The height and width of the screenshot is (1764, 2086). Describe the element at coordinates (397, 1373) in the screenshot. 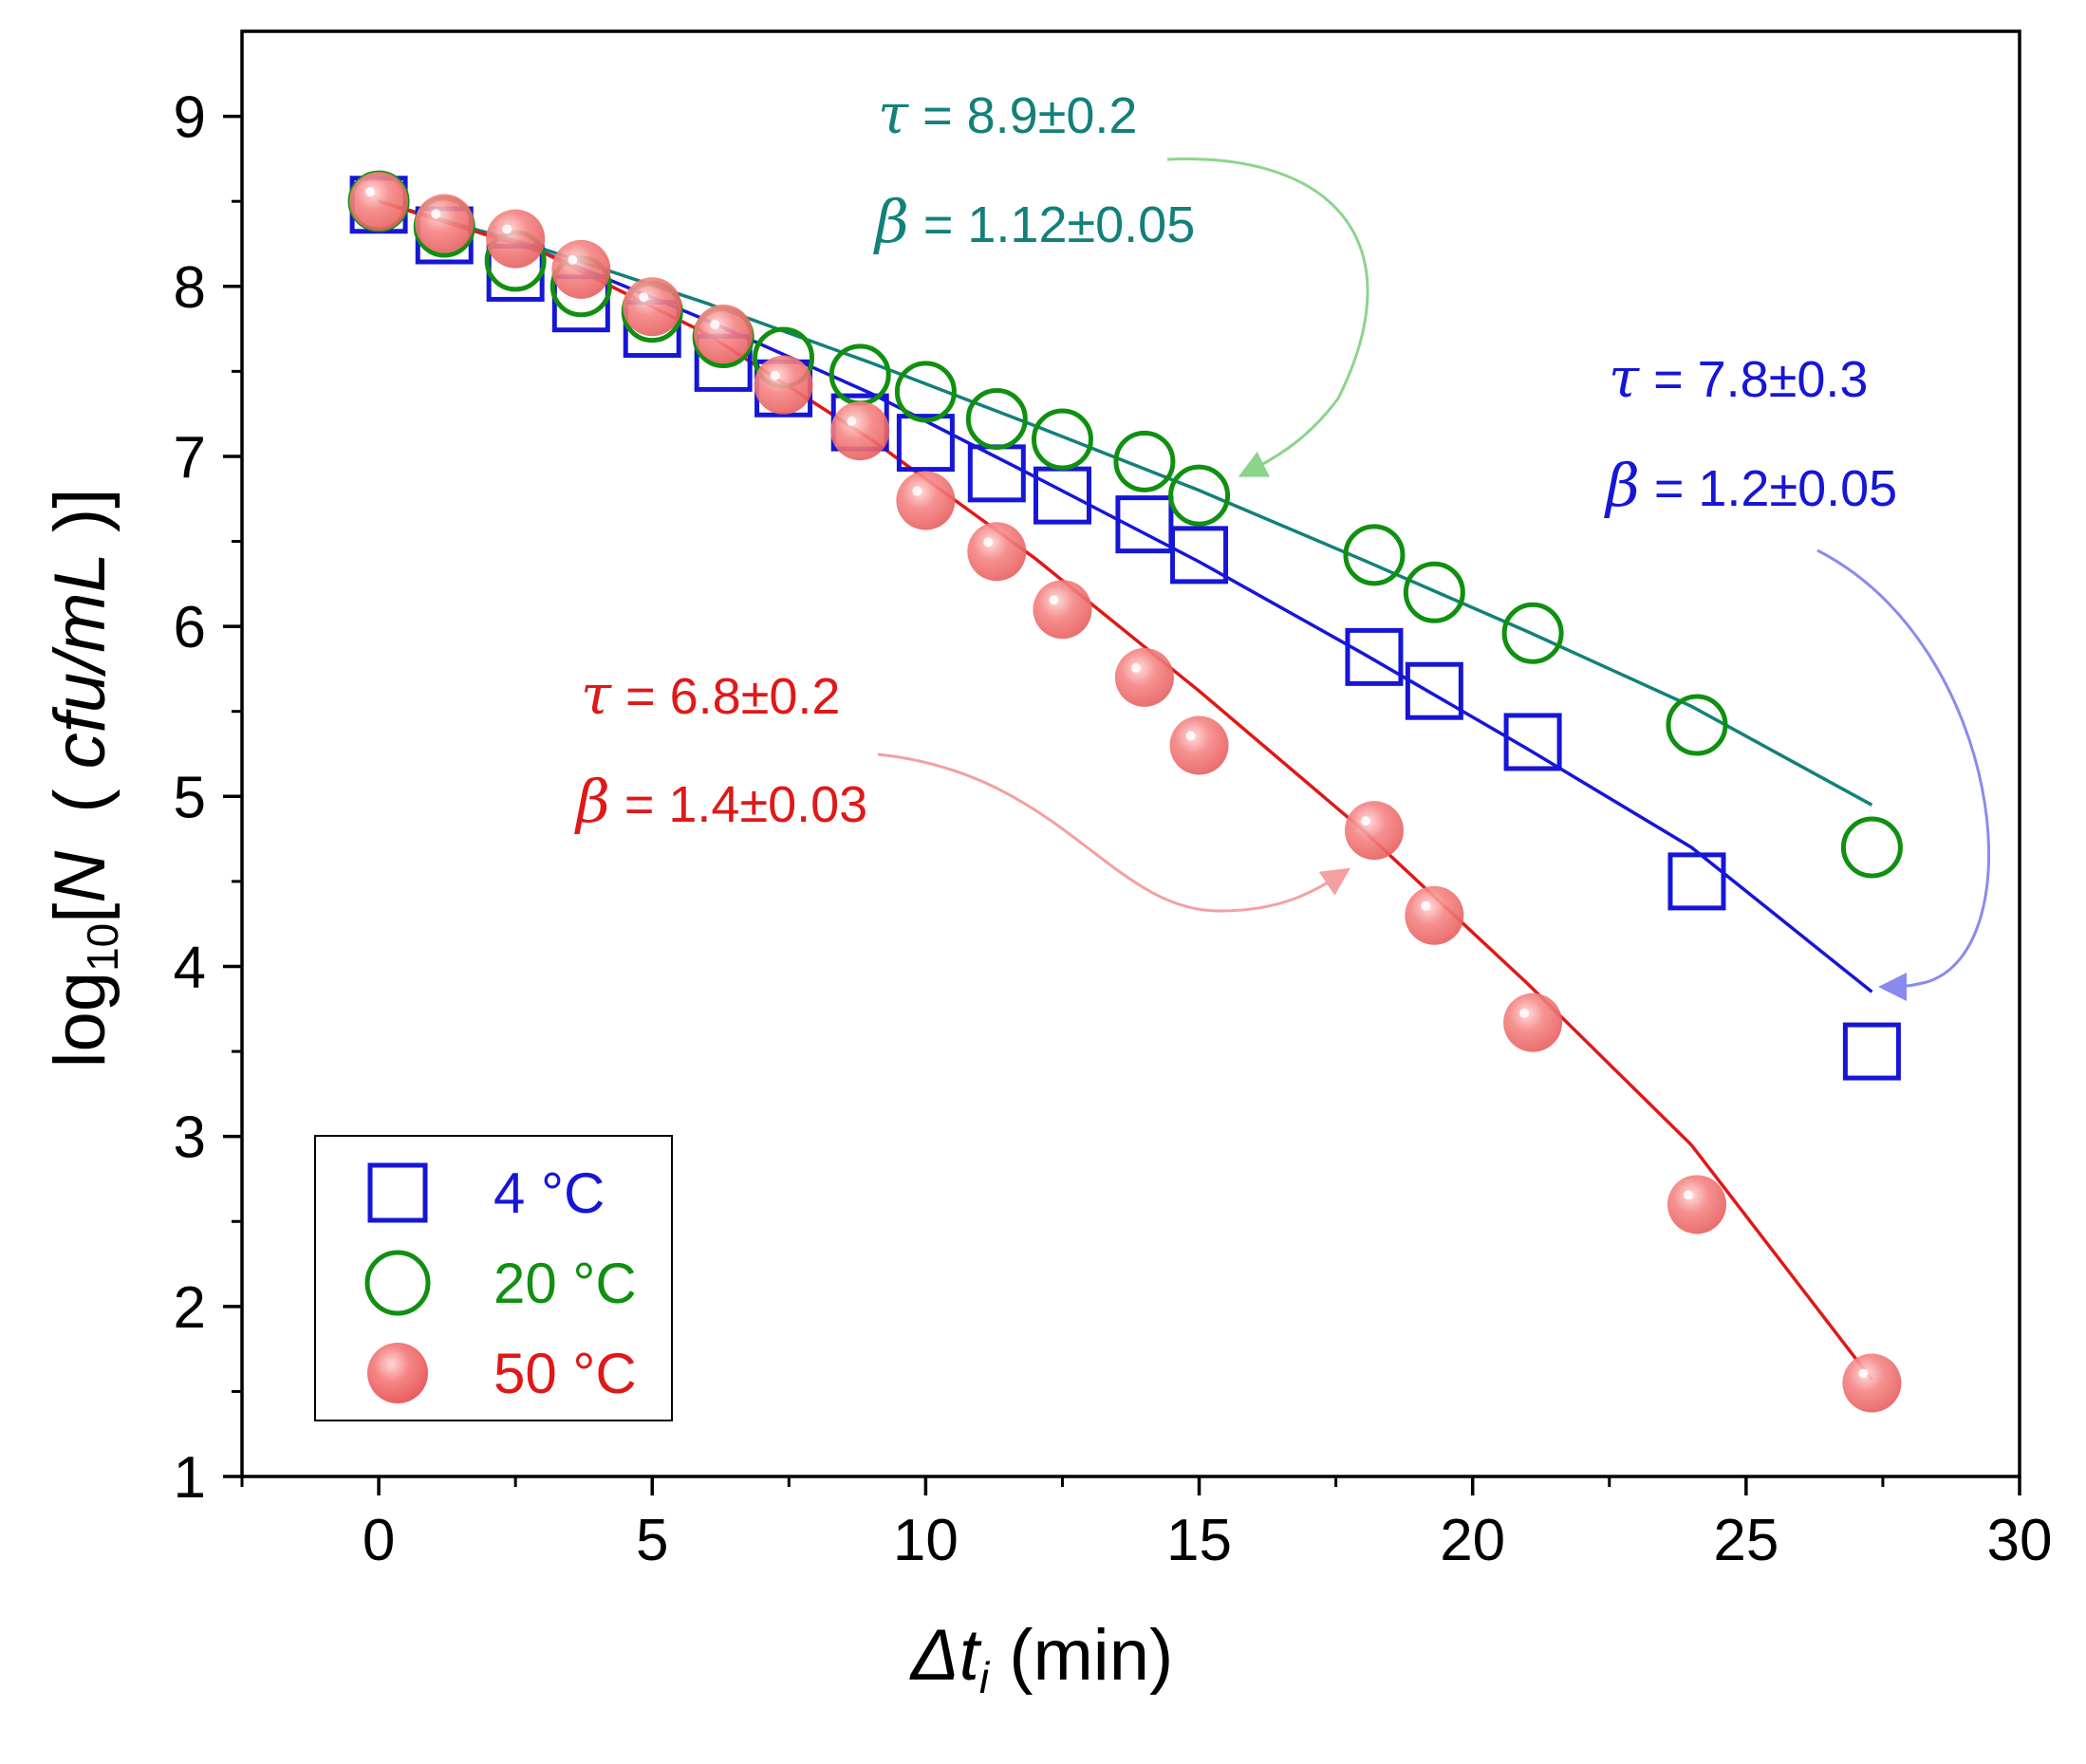

I see `legend-marker-50c` at that location.